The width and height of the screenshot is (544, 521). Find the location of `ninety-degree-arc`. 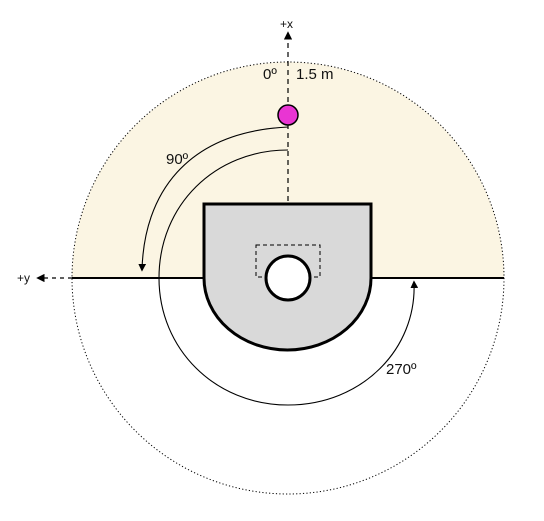

ninety-degree-arc is located at coordinates (213, 199).